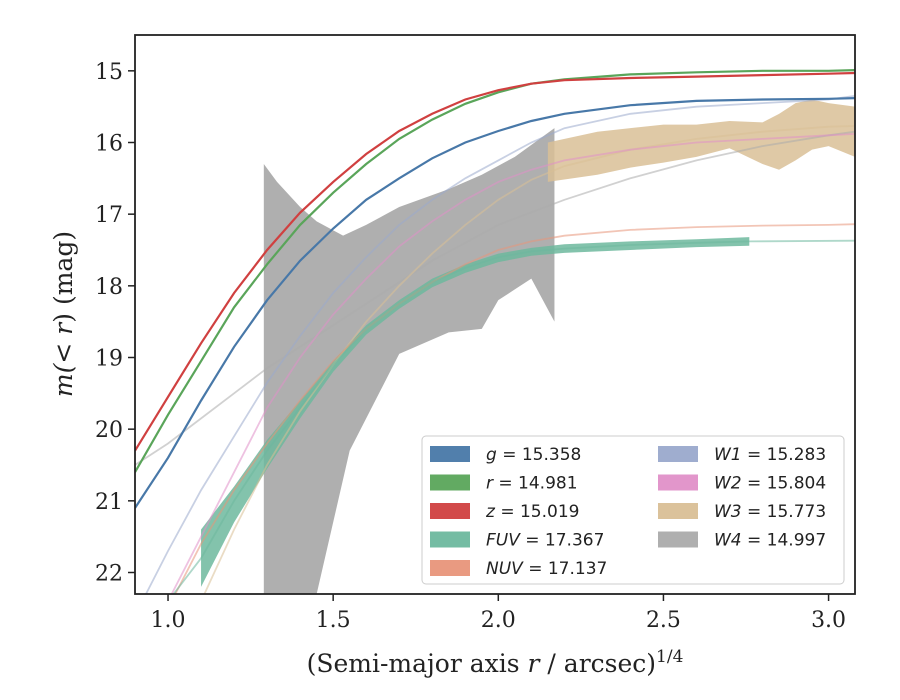 This screenshot has height=700, width=900. Describe the element at coordinates (770, 512) in the screenshot. I see `legend-label-w3: W3 = 15.773` at that location.